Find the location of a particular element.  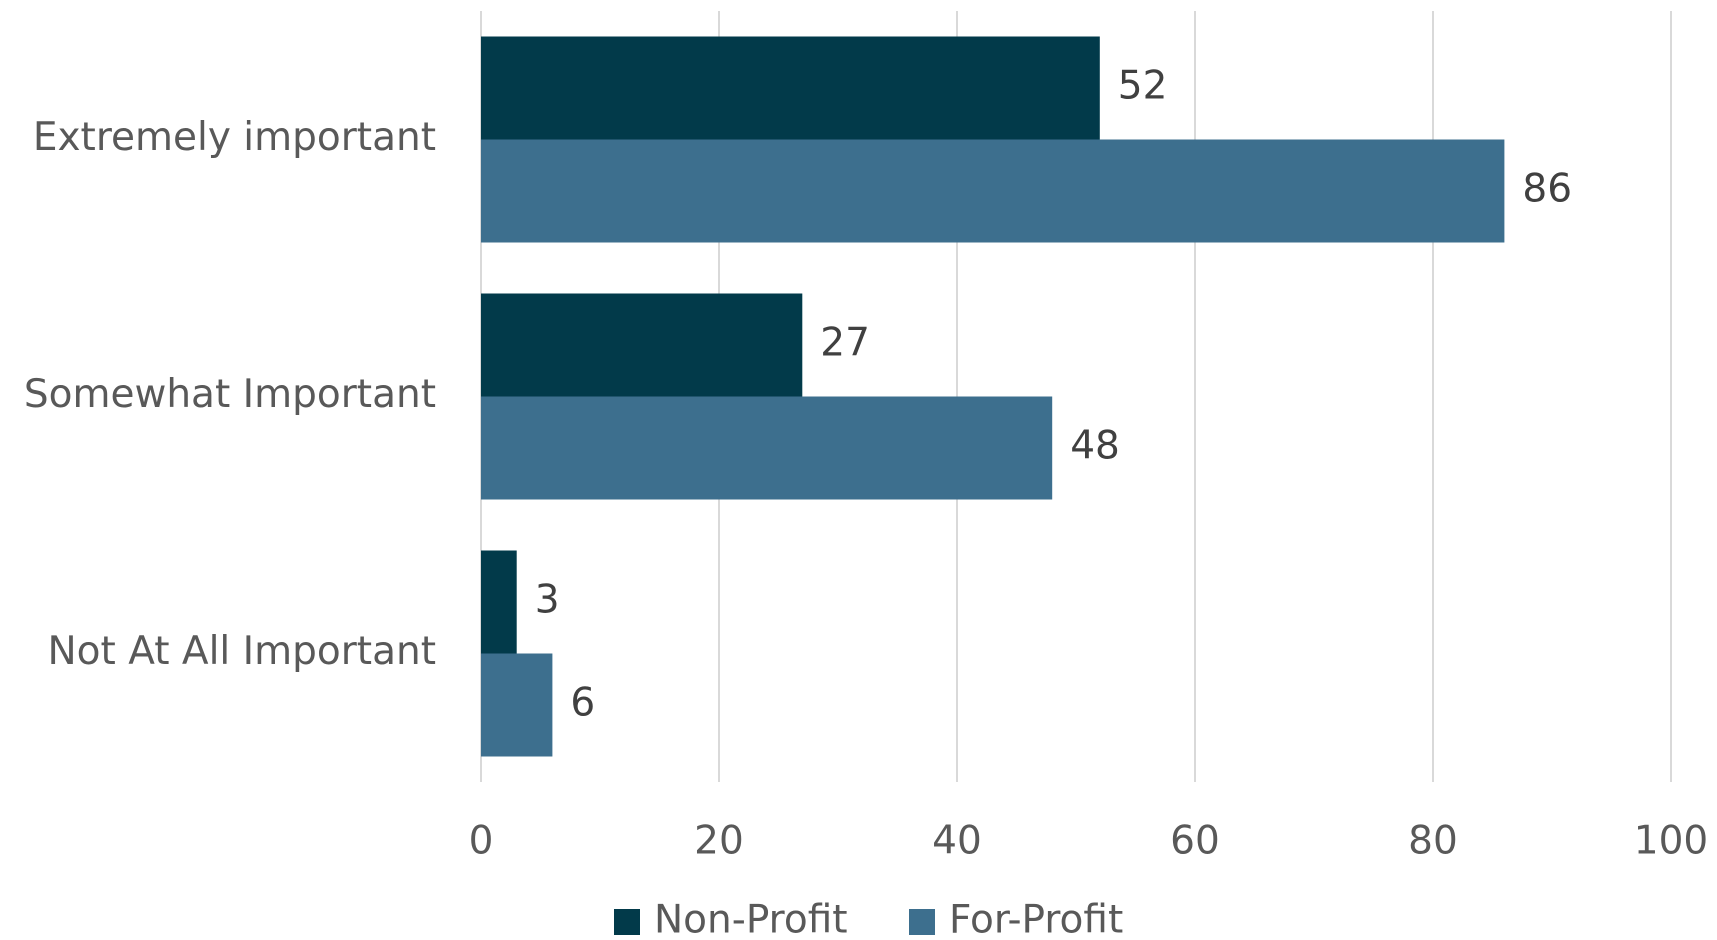

value-label: 48 is located at coordinates (1095, 446).